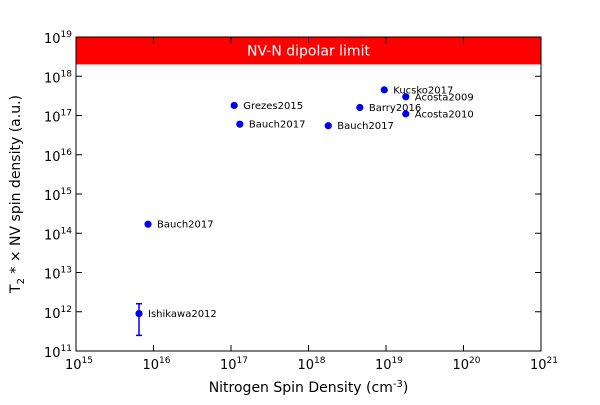  Describe the element at coordinates (309, 387) in the screenshot. I see `x-axis-title: Nitrogen Spin Density (cm-3)` at that location.